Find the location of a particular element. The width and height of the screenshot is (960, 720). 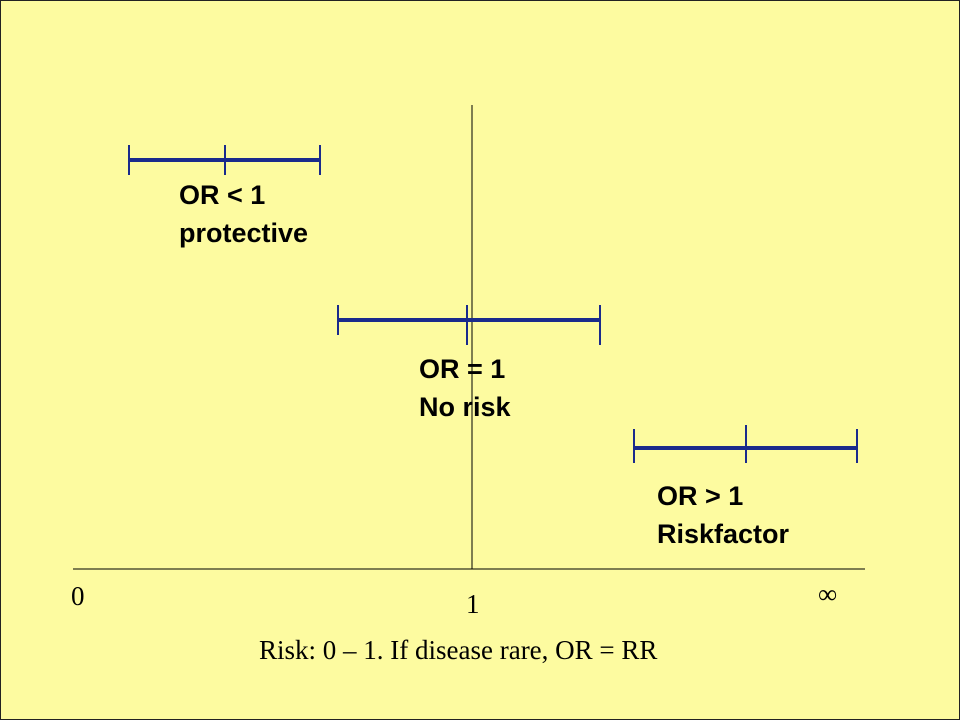

interval-no-risk is located at coordinates (469, 325).